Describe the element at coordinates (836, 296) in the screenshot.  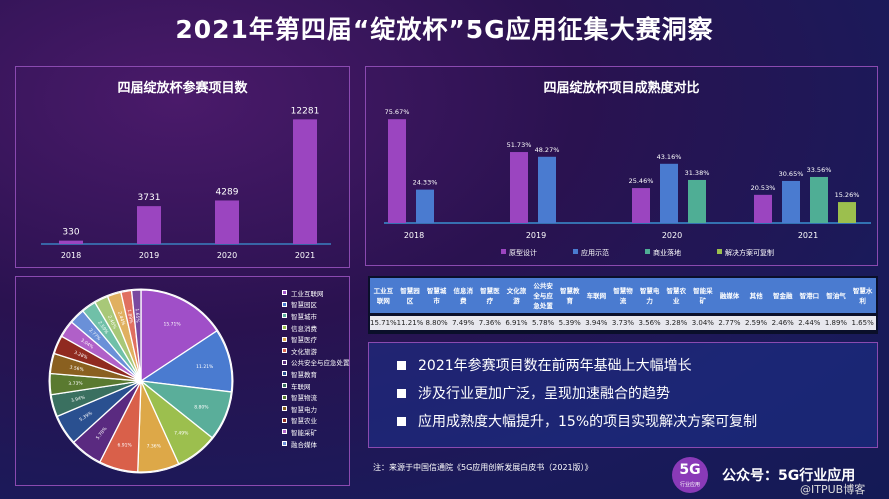
I see `table-header: 智油气` at that location.